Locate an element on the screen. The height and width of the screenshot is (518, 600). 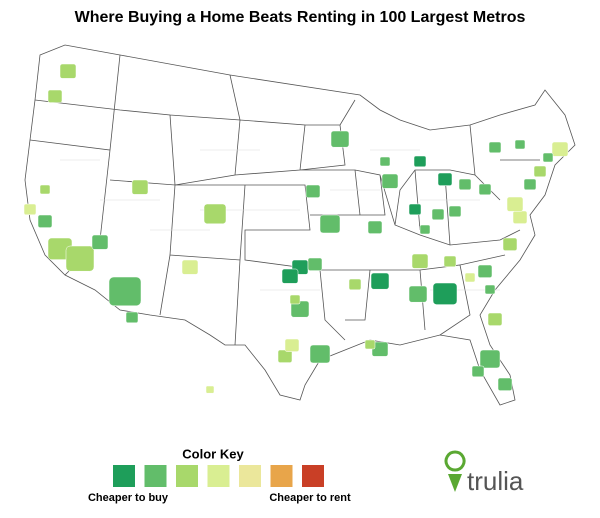
color-key-title: Color Key is located at coordinates (213, 453).